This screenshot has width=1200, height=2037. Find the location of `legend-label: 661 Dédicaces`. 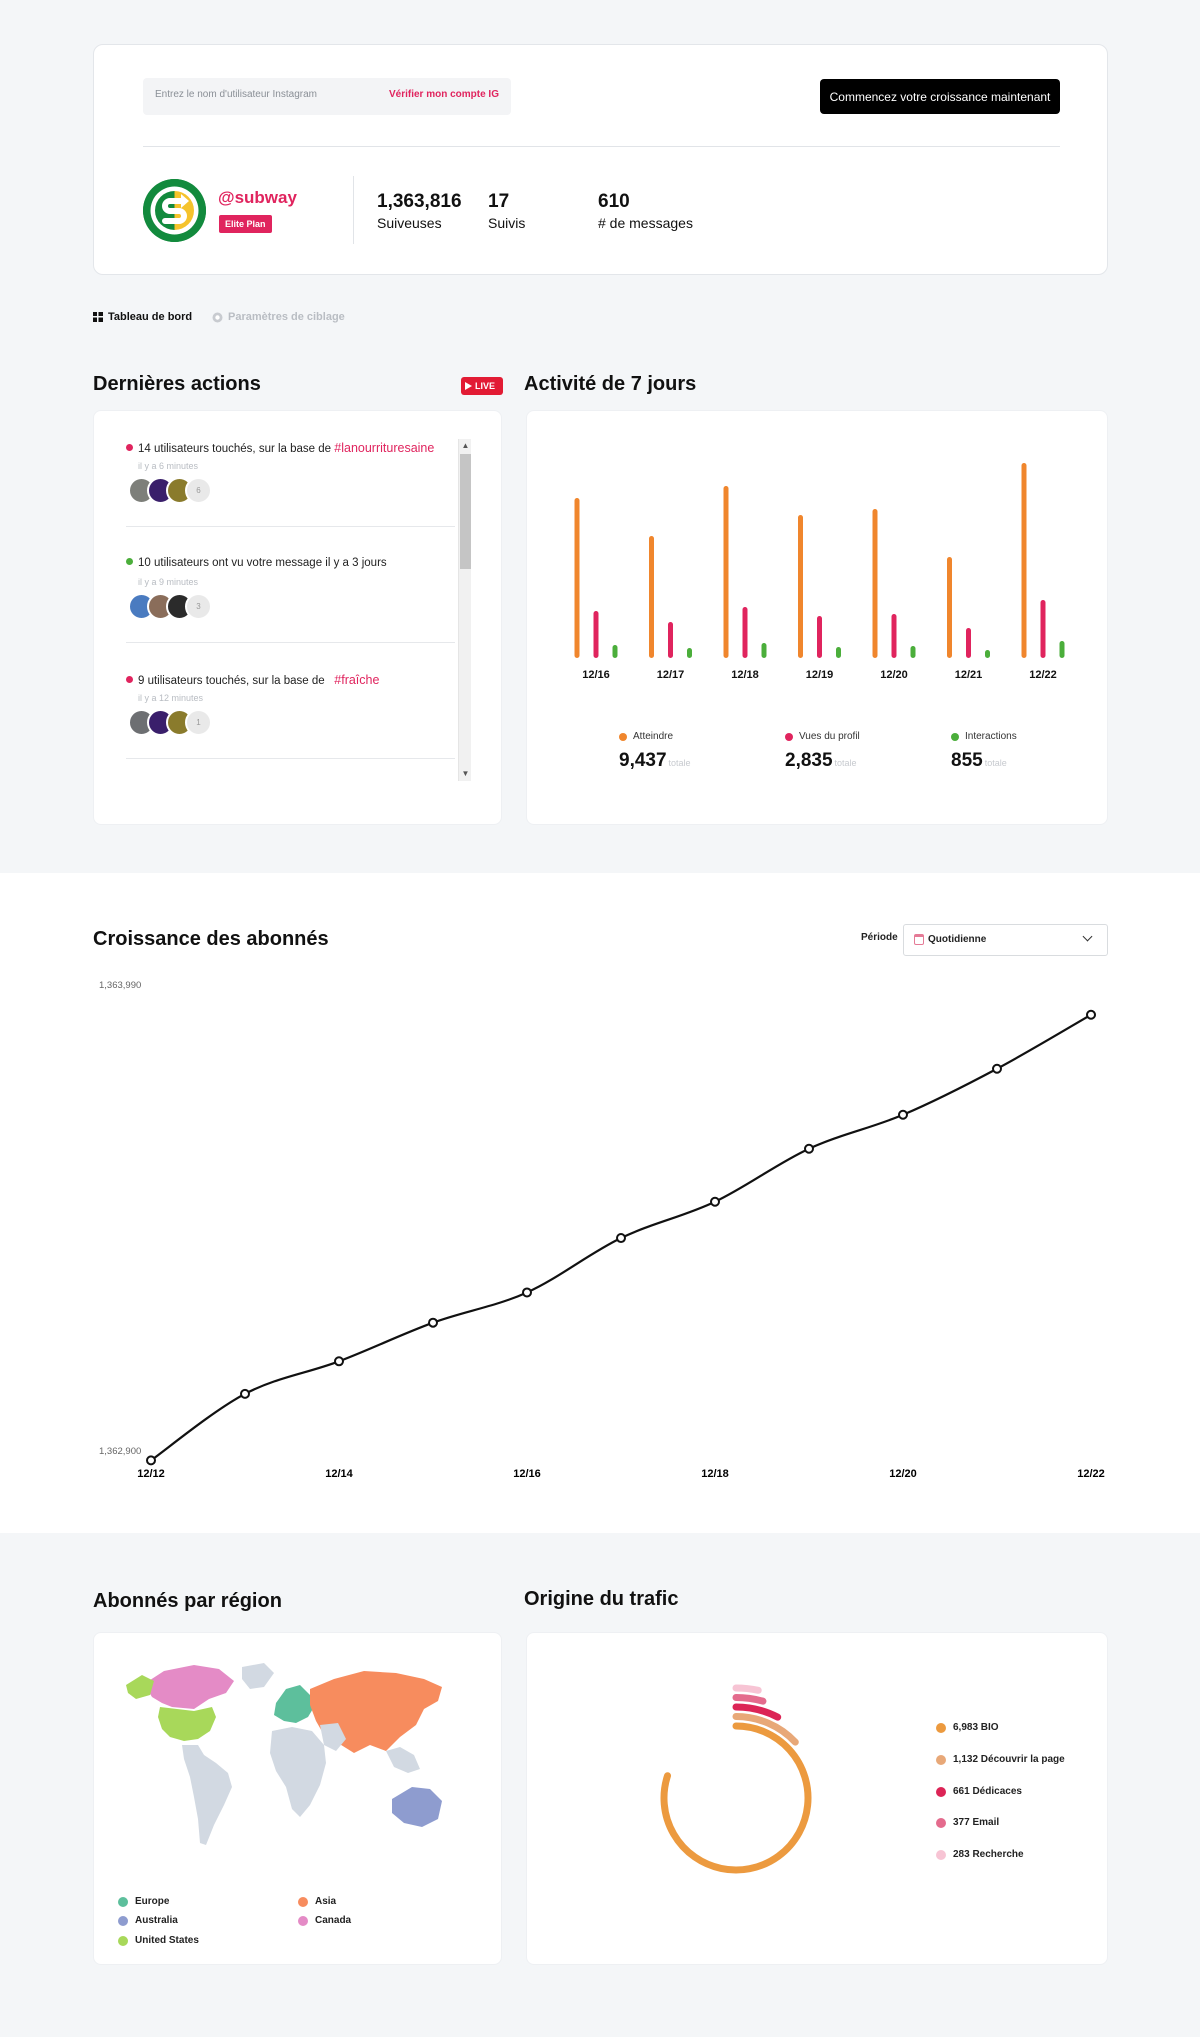

legend-label: 661 Dédicaces is located at coordinates (987, 1791).